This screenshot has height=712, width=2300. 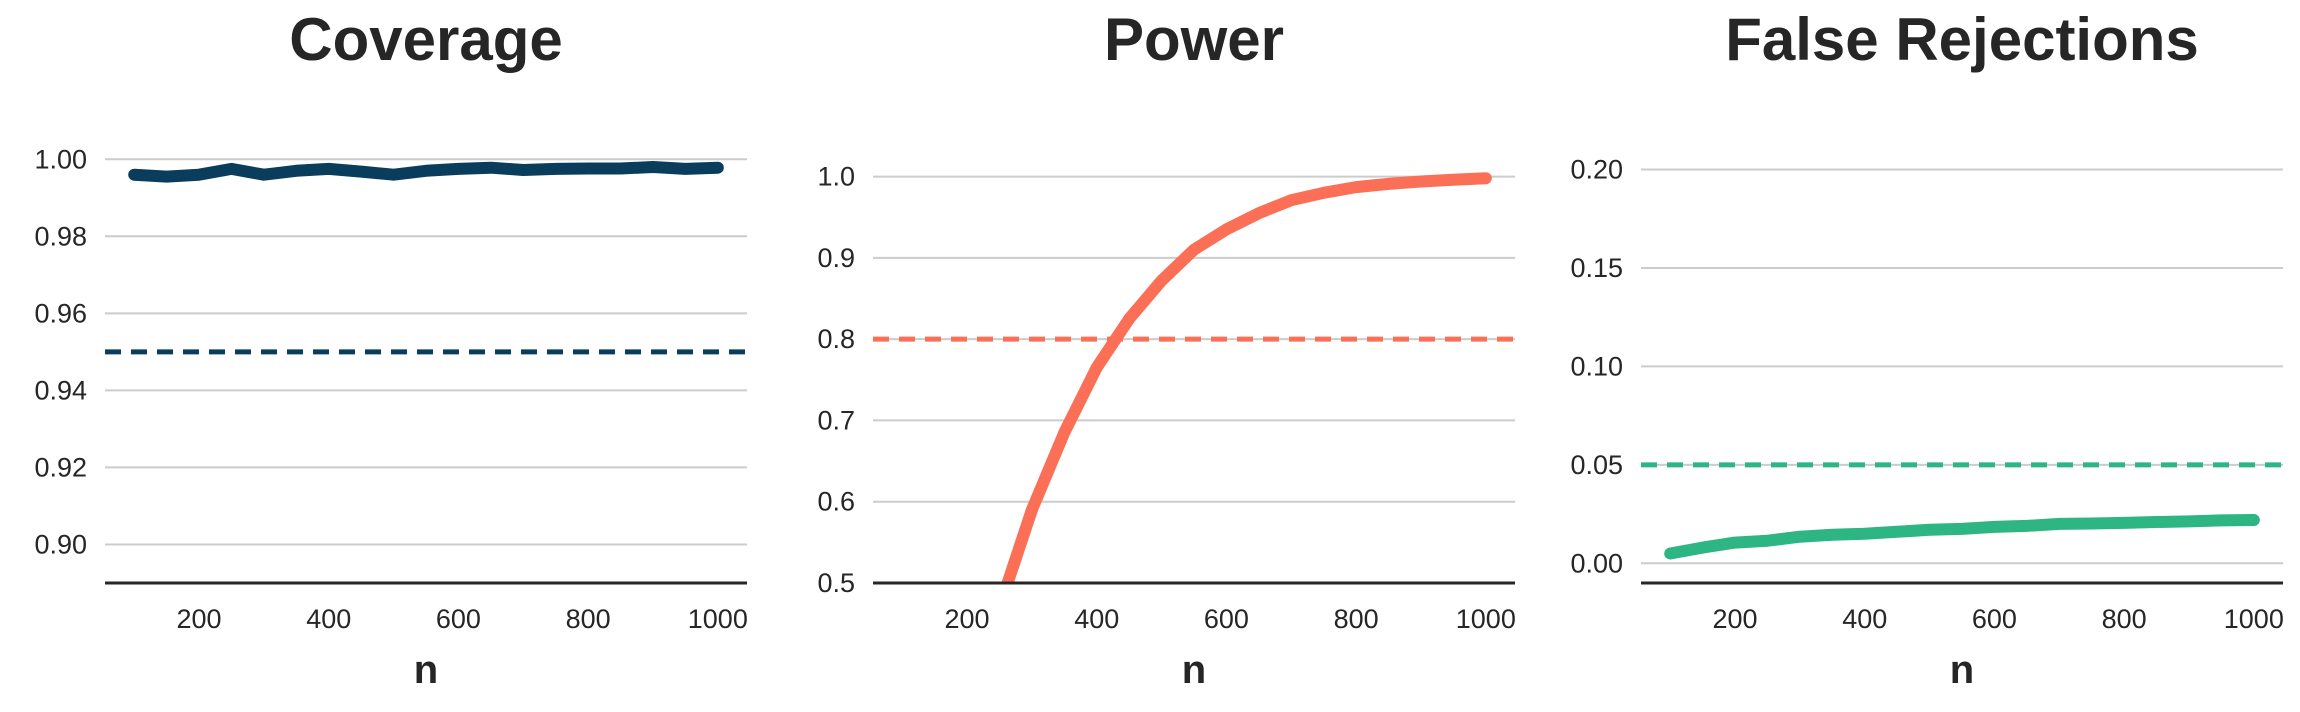 I want to click on chart-title: False Rejections, so click(x=1962, y=39).